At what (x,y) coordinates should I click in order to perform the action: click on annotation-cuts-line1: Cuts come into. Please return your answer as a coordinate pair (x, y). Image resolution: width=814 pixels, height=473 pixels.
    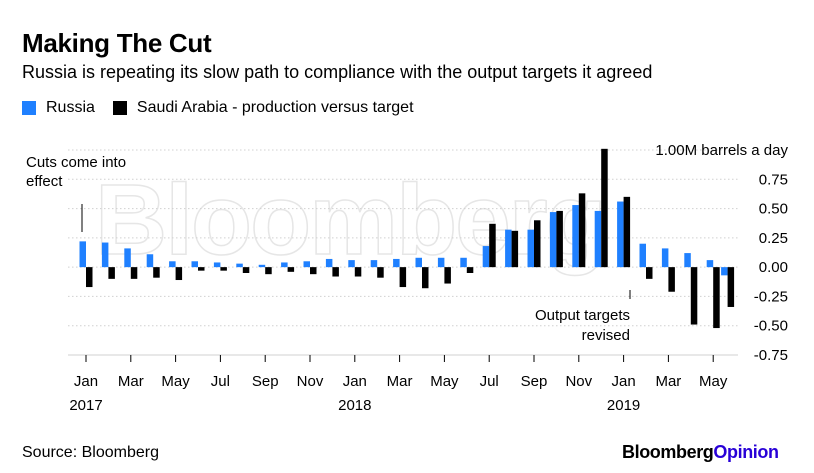
    Looking at the image, I should click on (76, 162).